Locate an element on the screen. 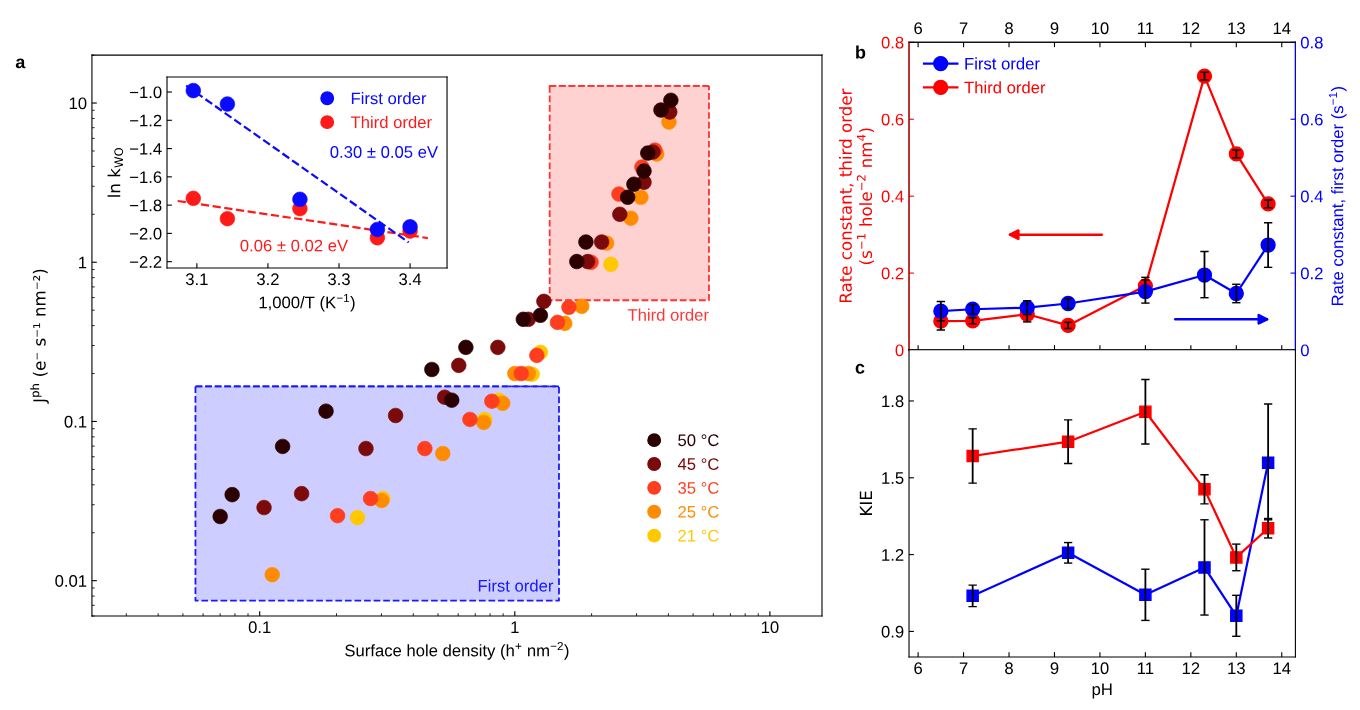 This screenshot has width=1360, height=710. x-tick-label: 3.1 is located at coordinates (196, 279).